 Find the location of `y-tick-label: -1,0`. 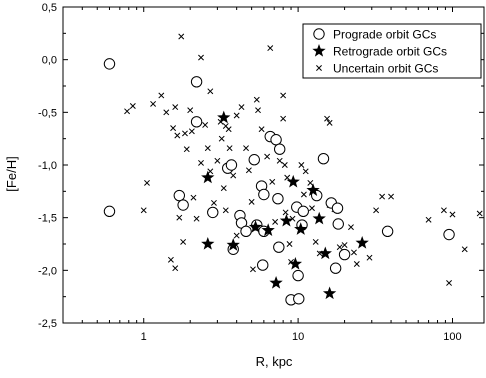

y-tick-label: -1,0 is located at coordinates (47, 166).